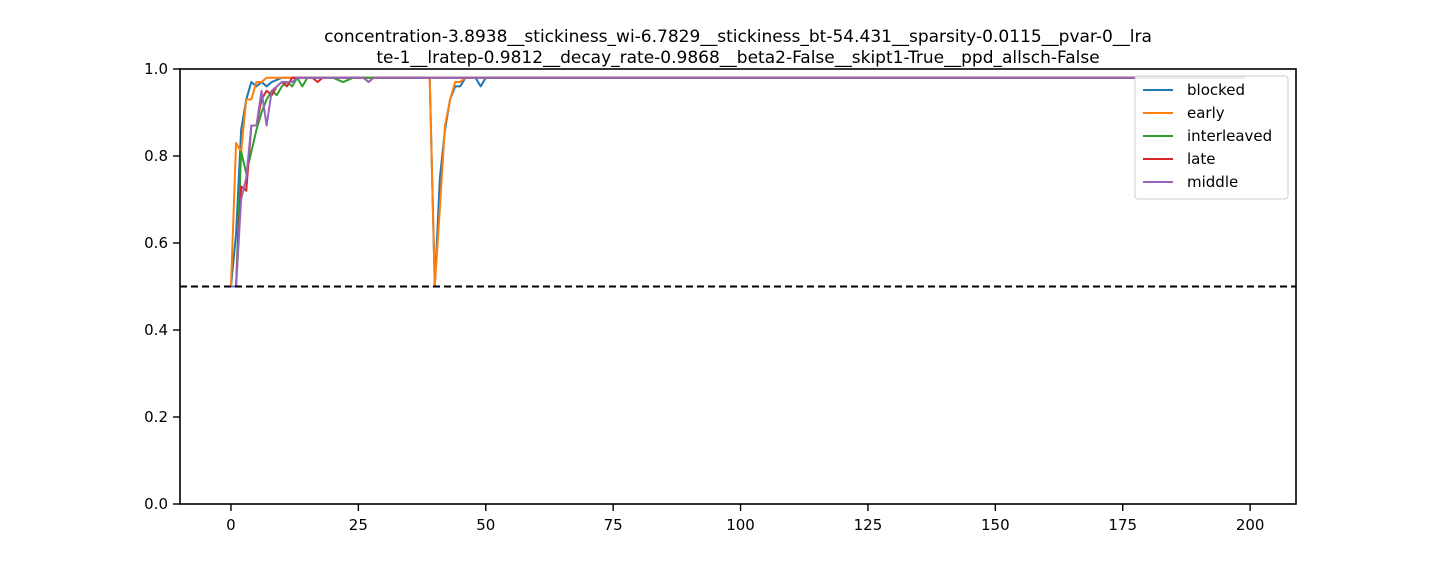  Describe the element at coordinates (1216, 90) in the screenshot. I see `legend-label-blocked: blocked` at that location.